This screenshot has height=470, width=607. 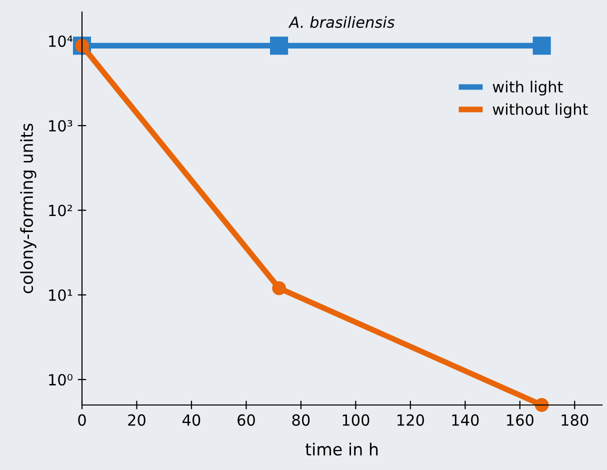 I want to click on x-tick-label: 120, so click(x=411, y=420).